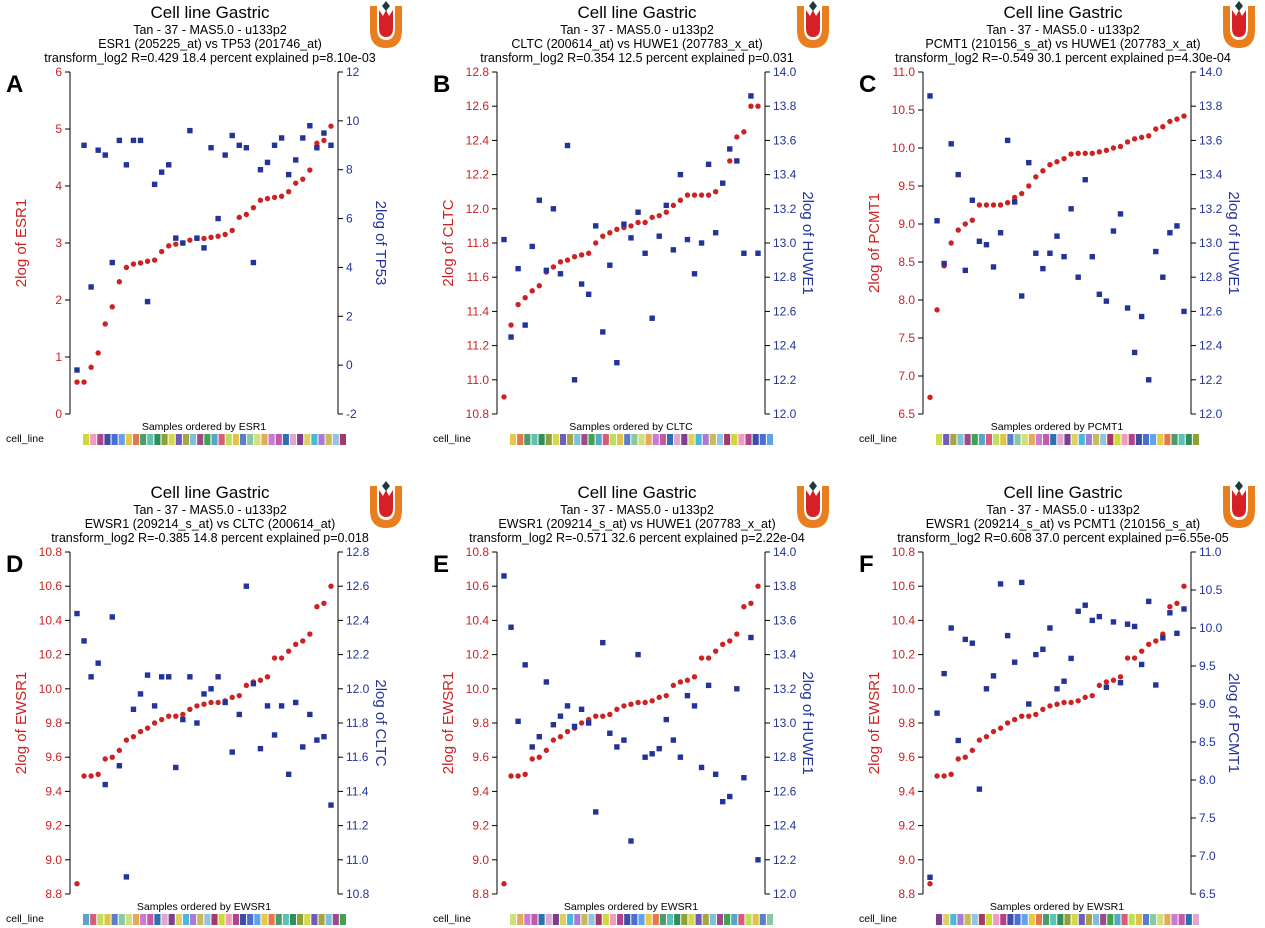 Image resolution: width=1265 pixels, height=928 pixels. I want to click on right-tick-label: 10.8, so click(358, 894).